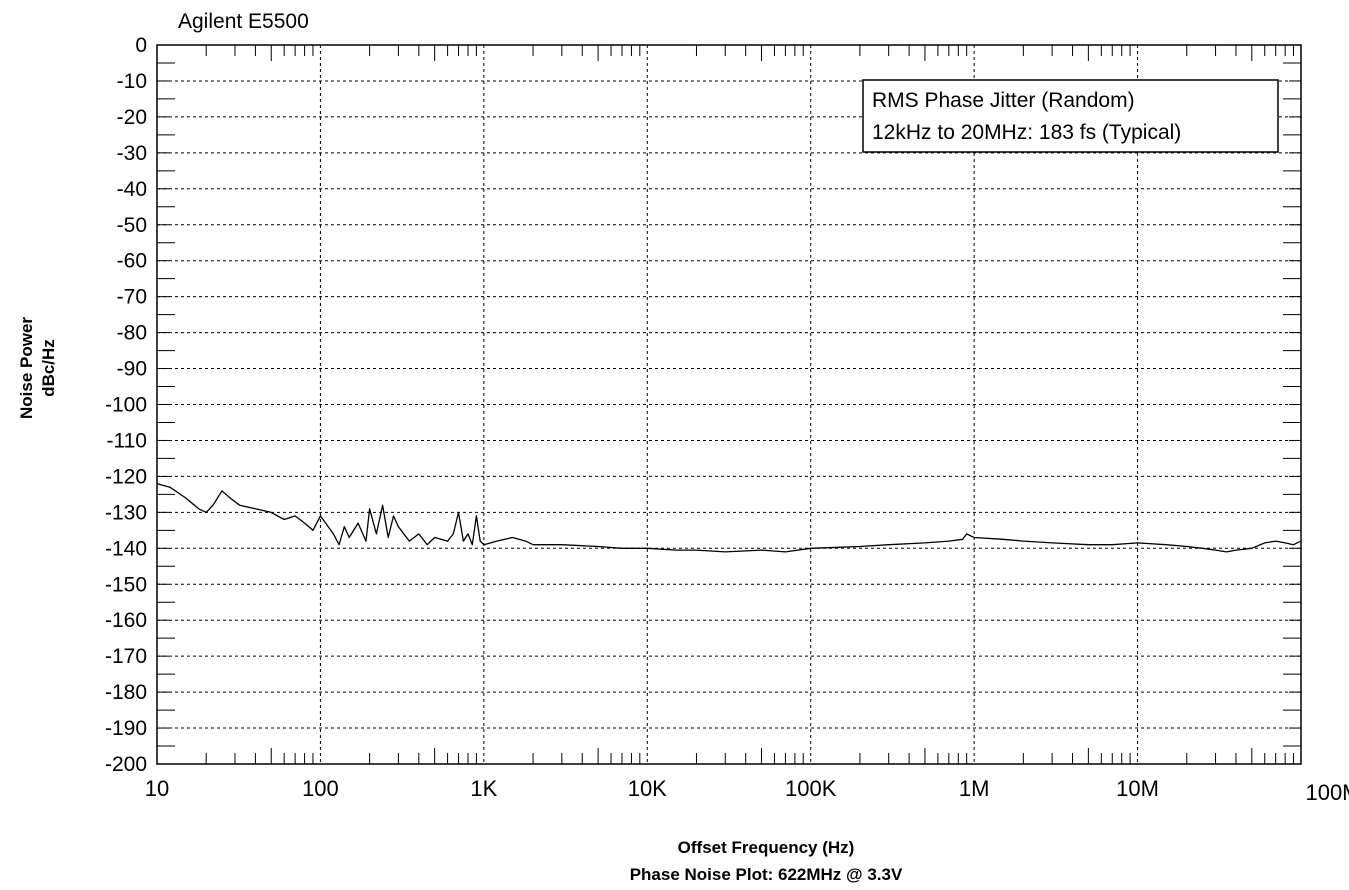 The image size is (1349, 890). I want to click on x-tick-label: 100M, so click(1327, 792).